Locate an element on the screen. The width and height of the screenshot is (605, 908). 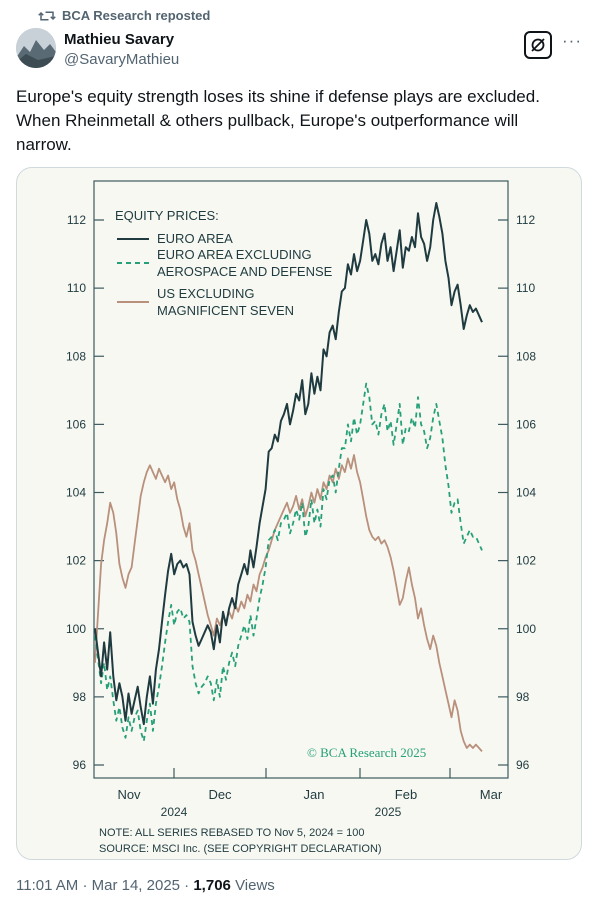
more-options-button: ··· is located at coordinates (572, 40).